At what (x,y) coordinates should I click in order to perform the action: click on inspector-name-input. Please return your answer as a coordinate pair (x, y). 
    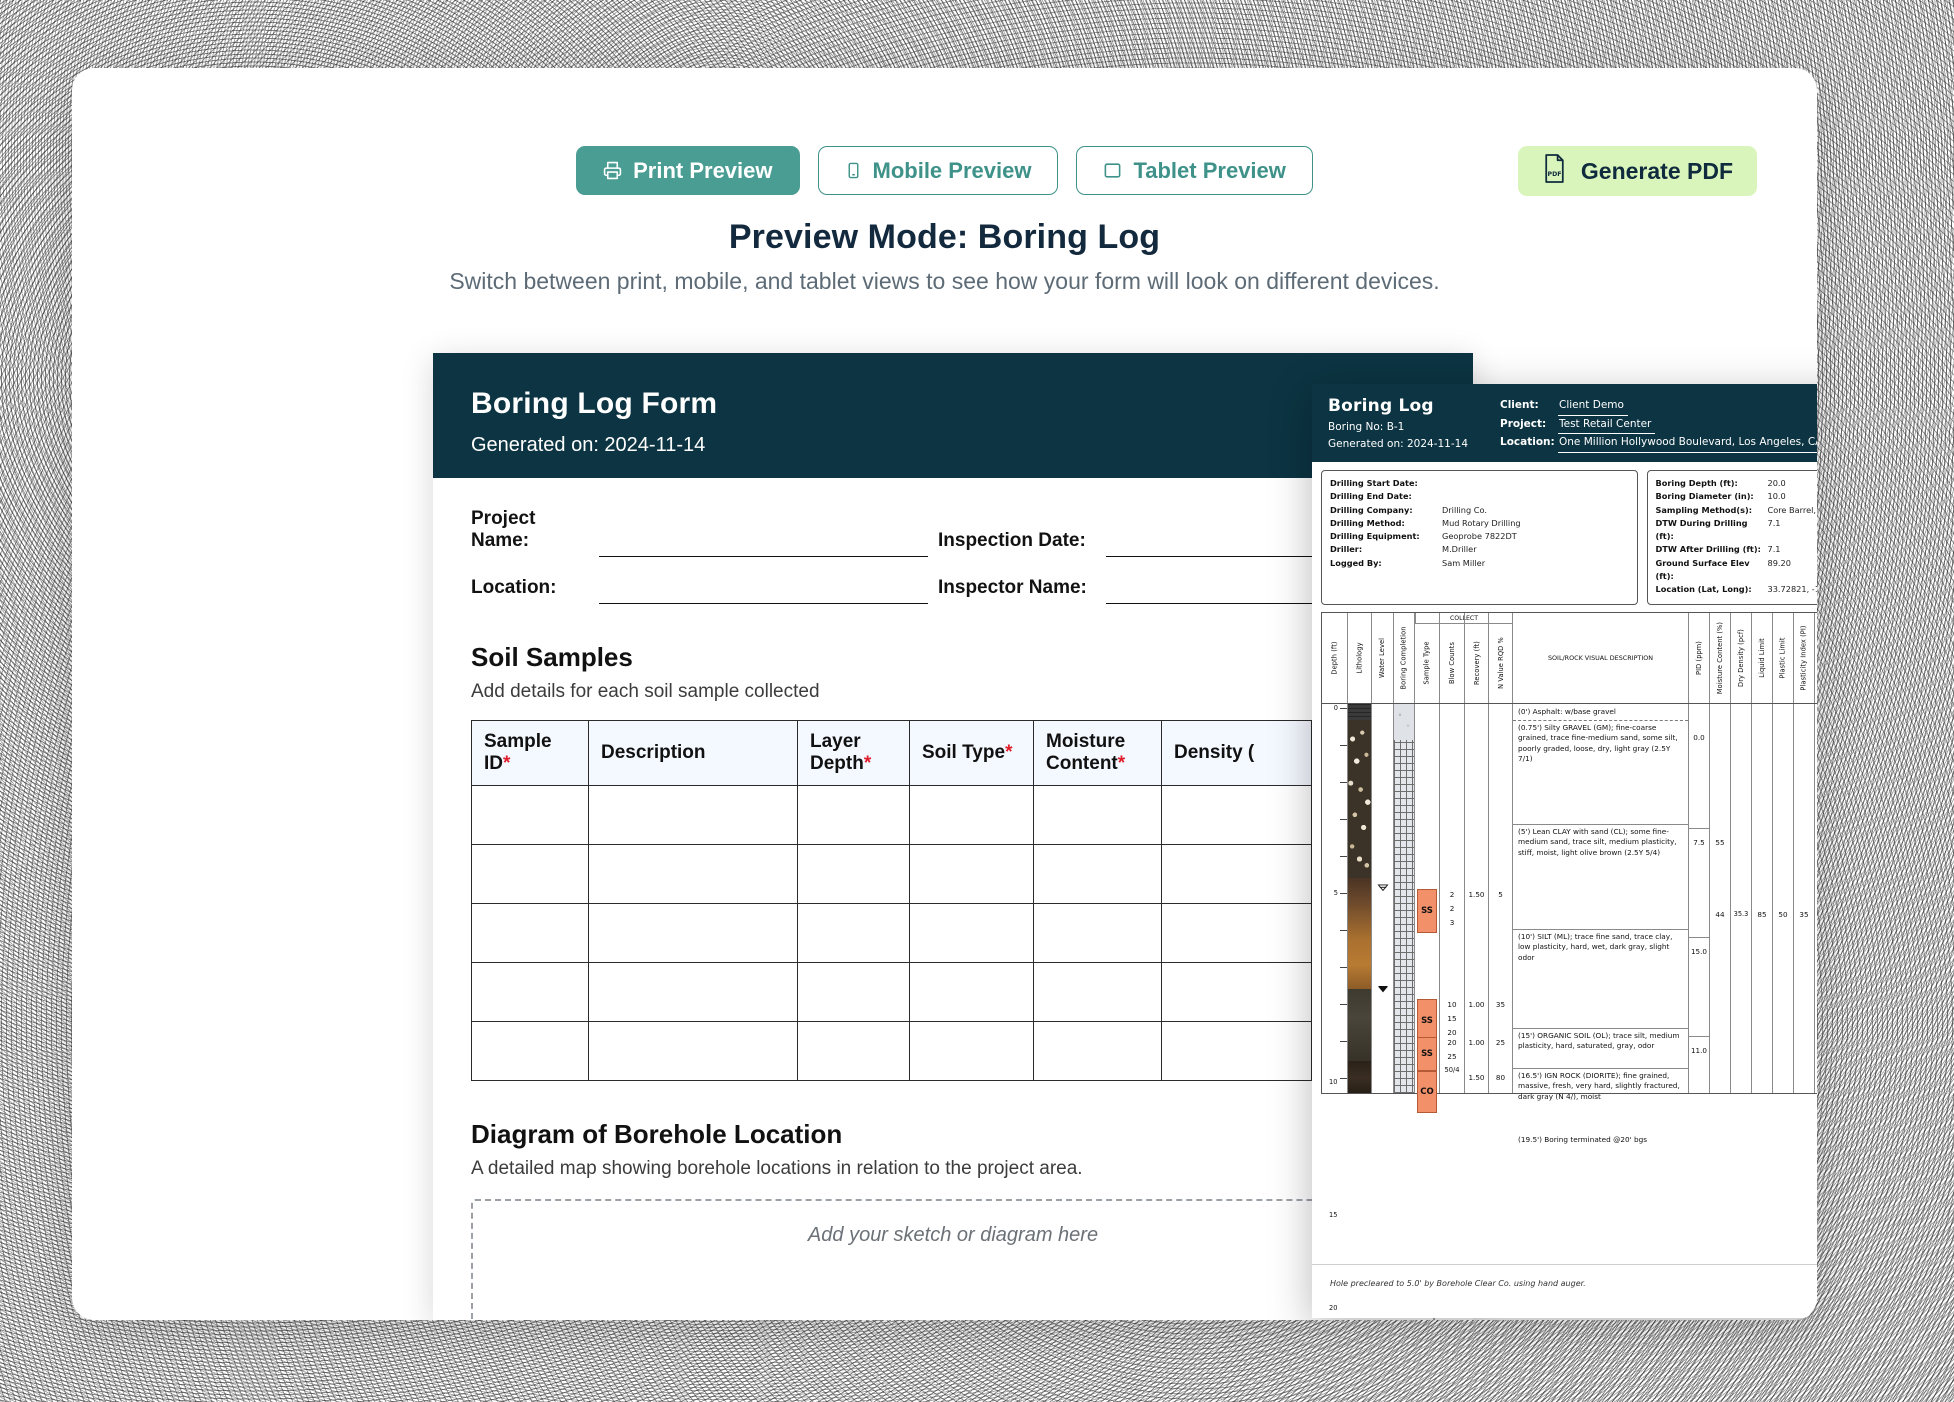
    Looking at the image, I should click on (1270, 591).